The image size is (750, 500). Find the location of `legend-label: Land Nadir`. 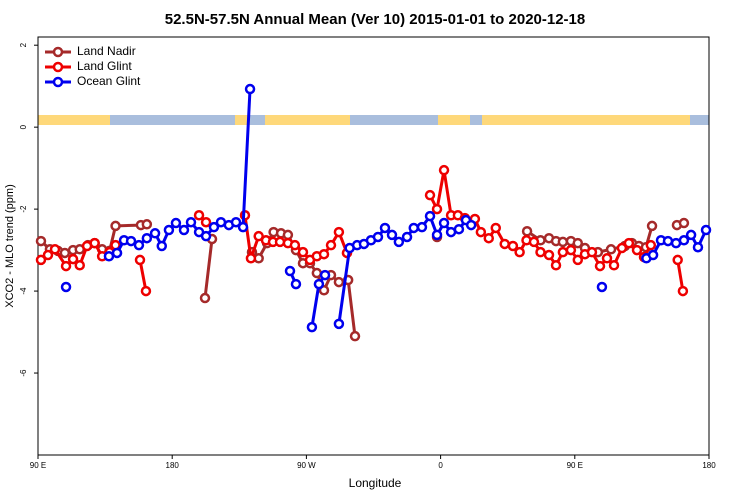

legend-label: Land Nadir is located at coordinates (106, 51).